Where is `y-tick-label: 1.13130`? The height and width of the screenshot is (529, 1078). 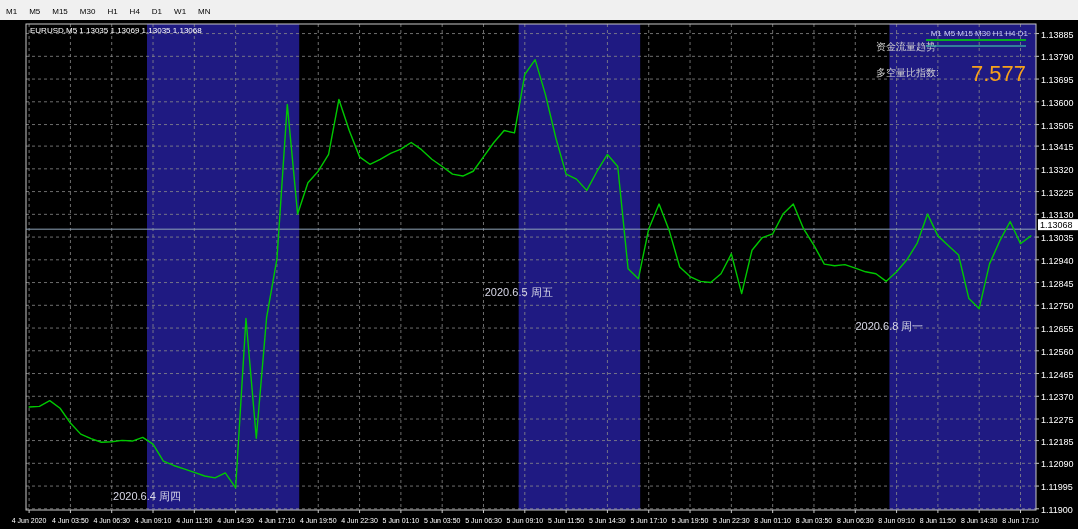 y-tick-label: 1.13130 is located at coordinates (1057, 215).